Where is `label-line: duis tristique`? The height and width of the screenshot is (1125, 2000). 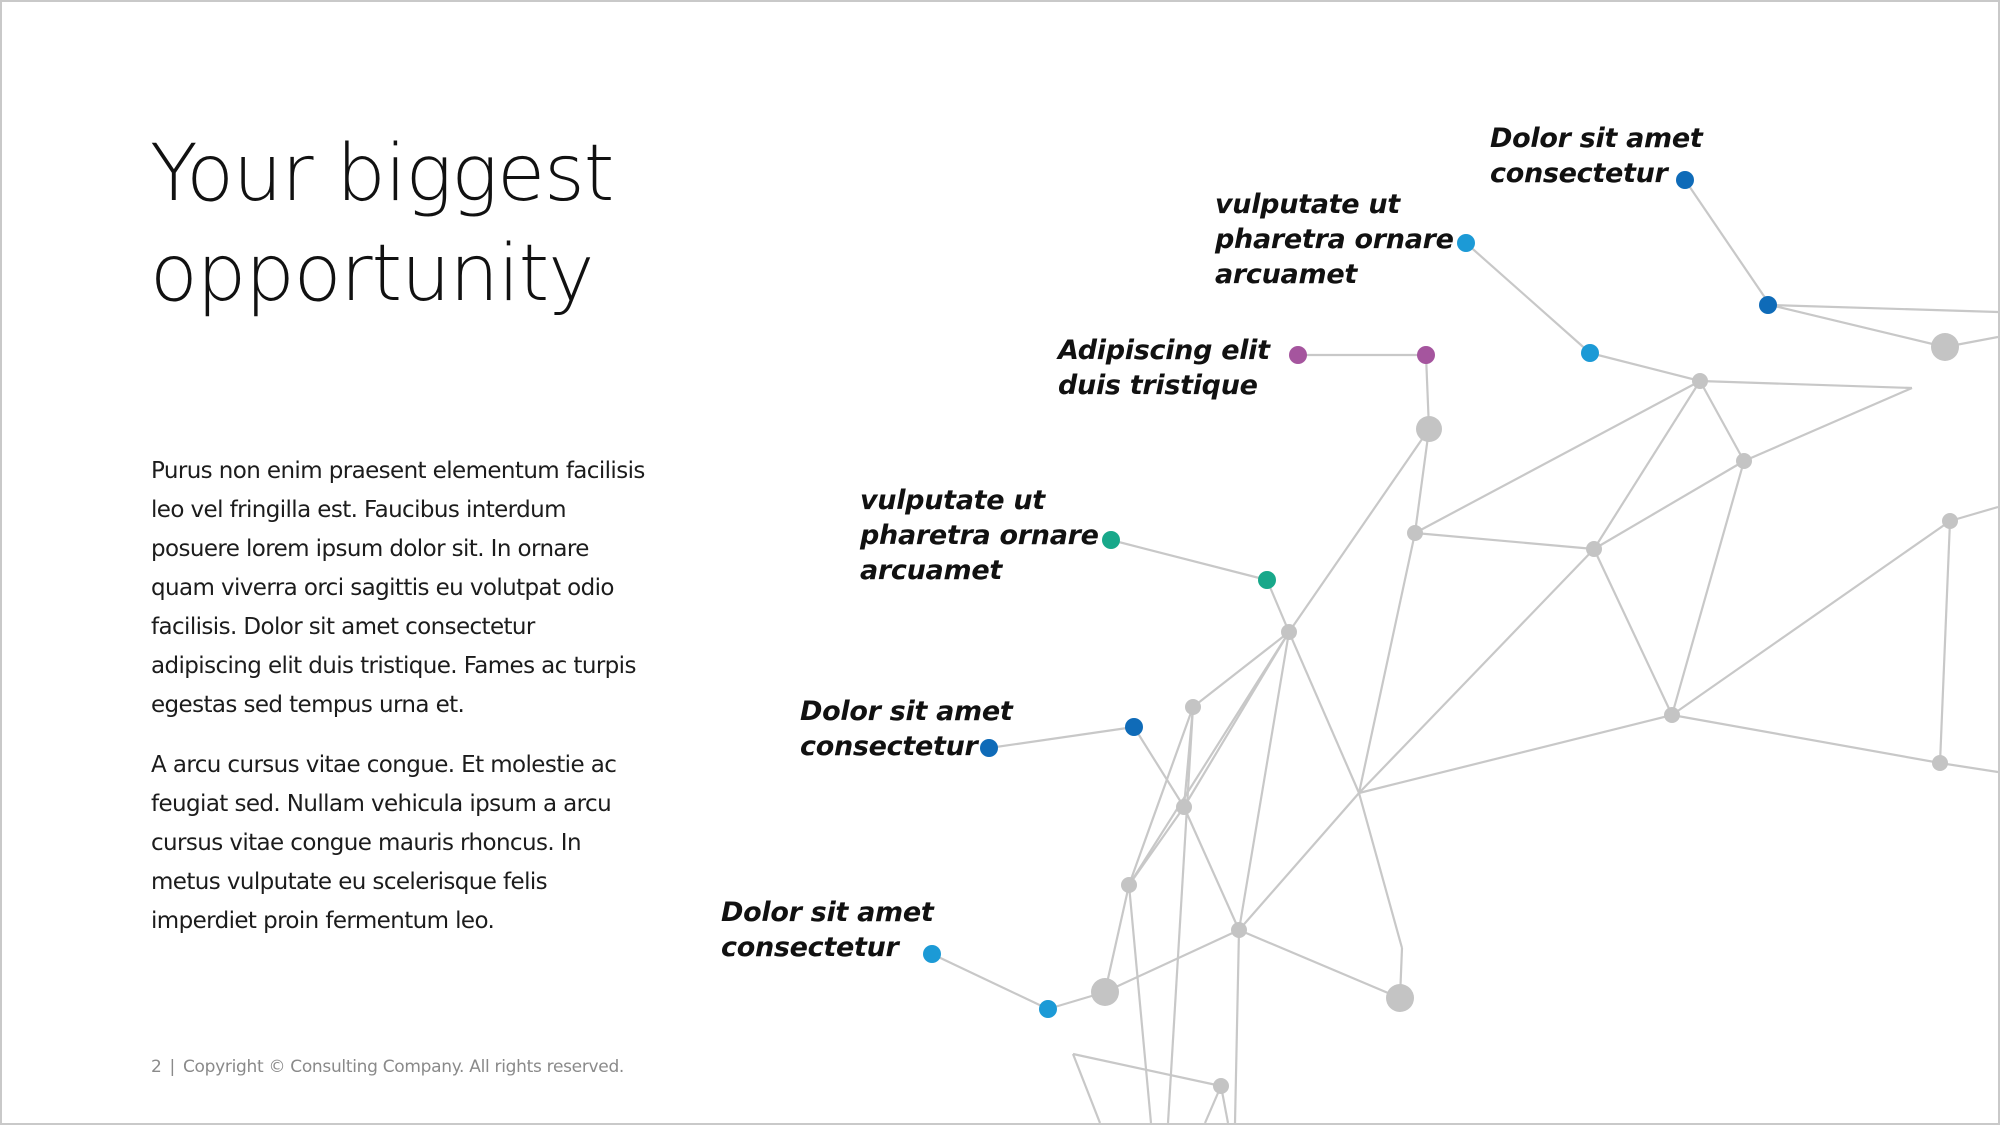 label-line: duis tristique is located at coordinates (1158, 385).